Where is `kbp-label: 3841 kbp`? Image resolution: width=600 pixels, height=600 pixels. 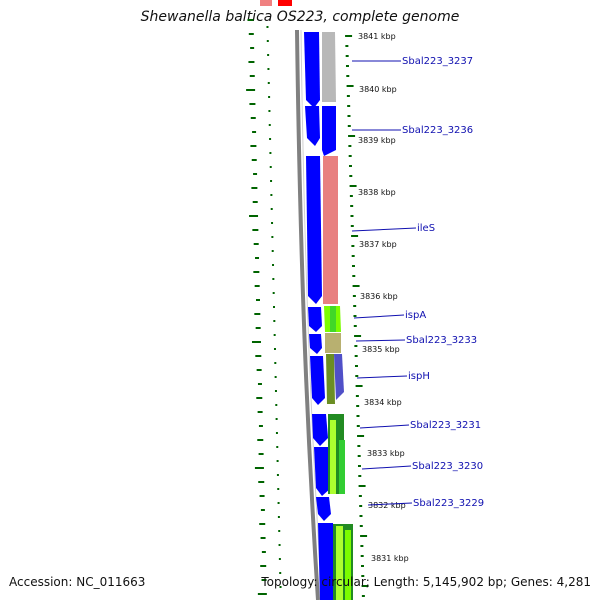 kbp-label: 3841 kbp is located at coordinates (377, 36).